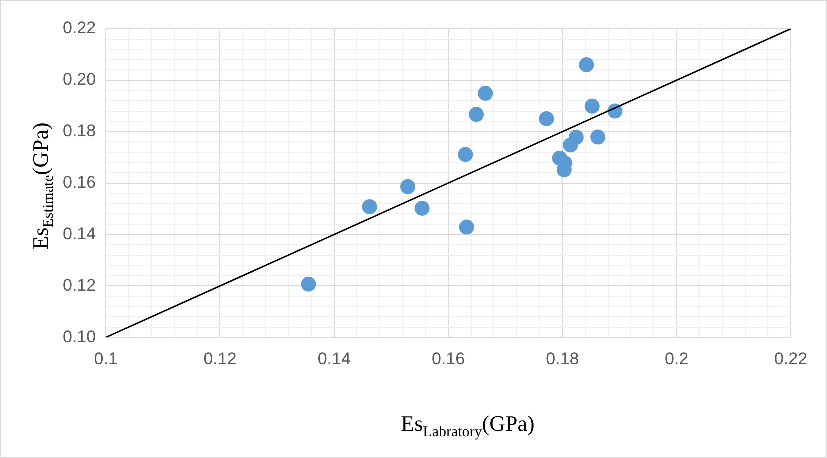 This screenshot has height=458, width=827. Describe the element at coordinates (334, 358) in the screenshot. I see `x-tick-label: 0.14` at that location.